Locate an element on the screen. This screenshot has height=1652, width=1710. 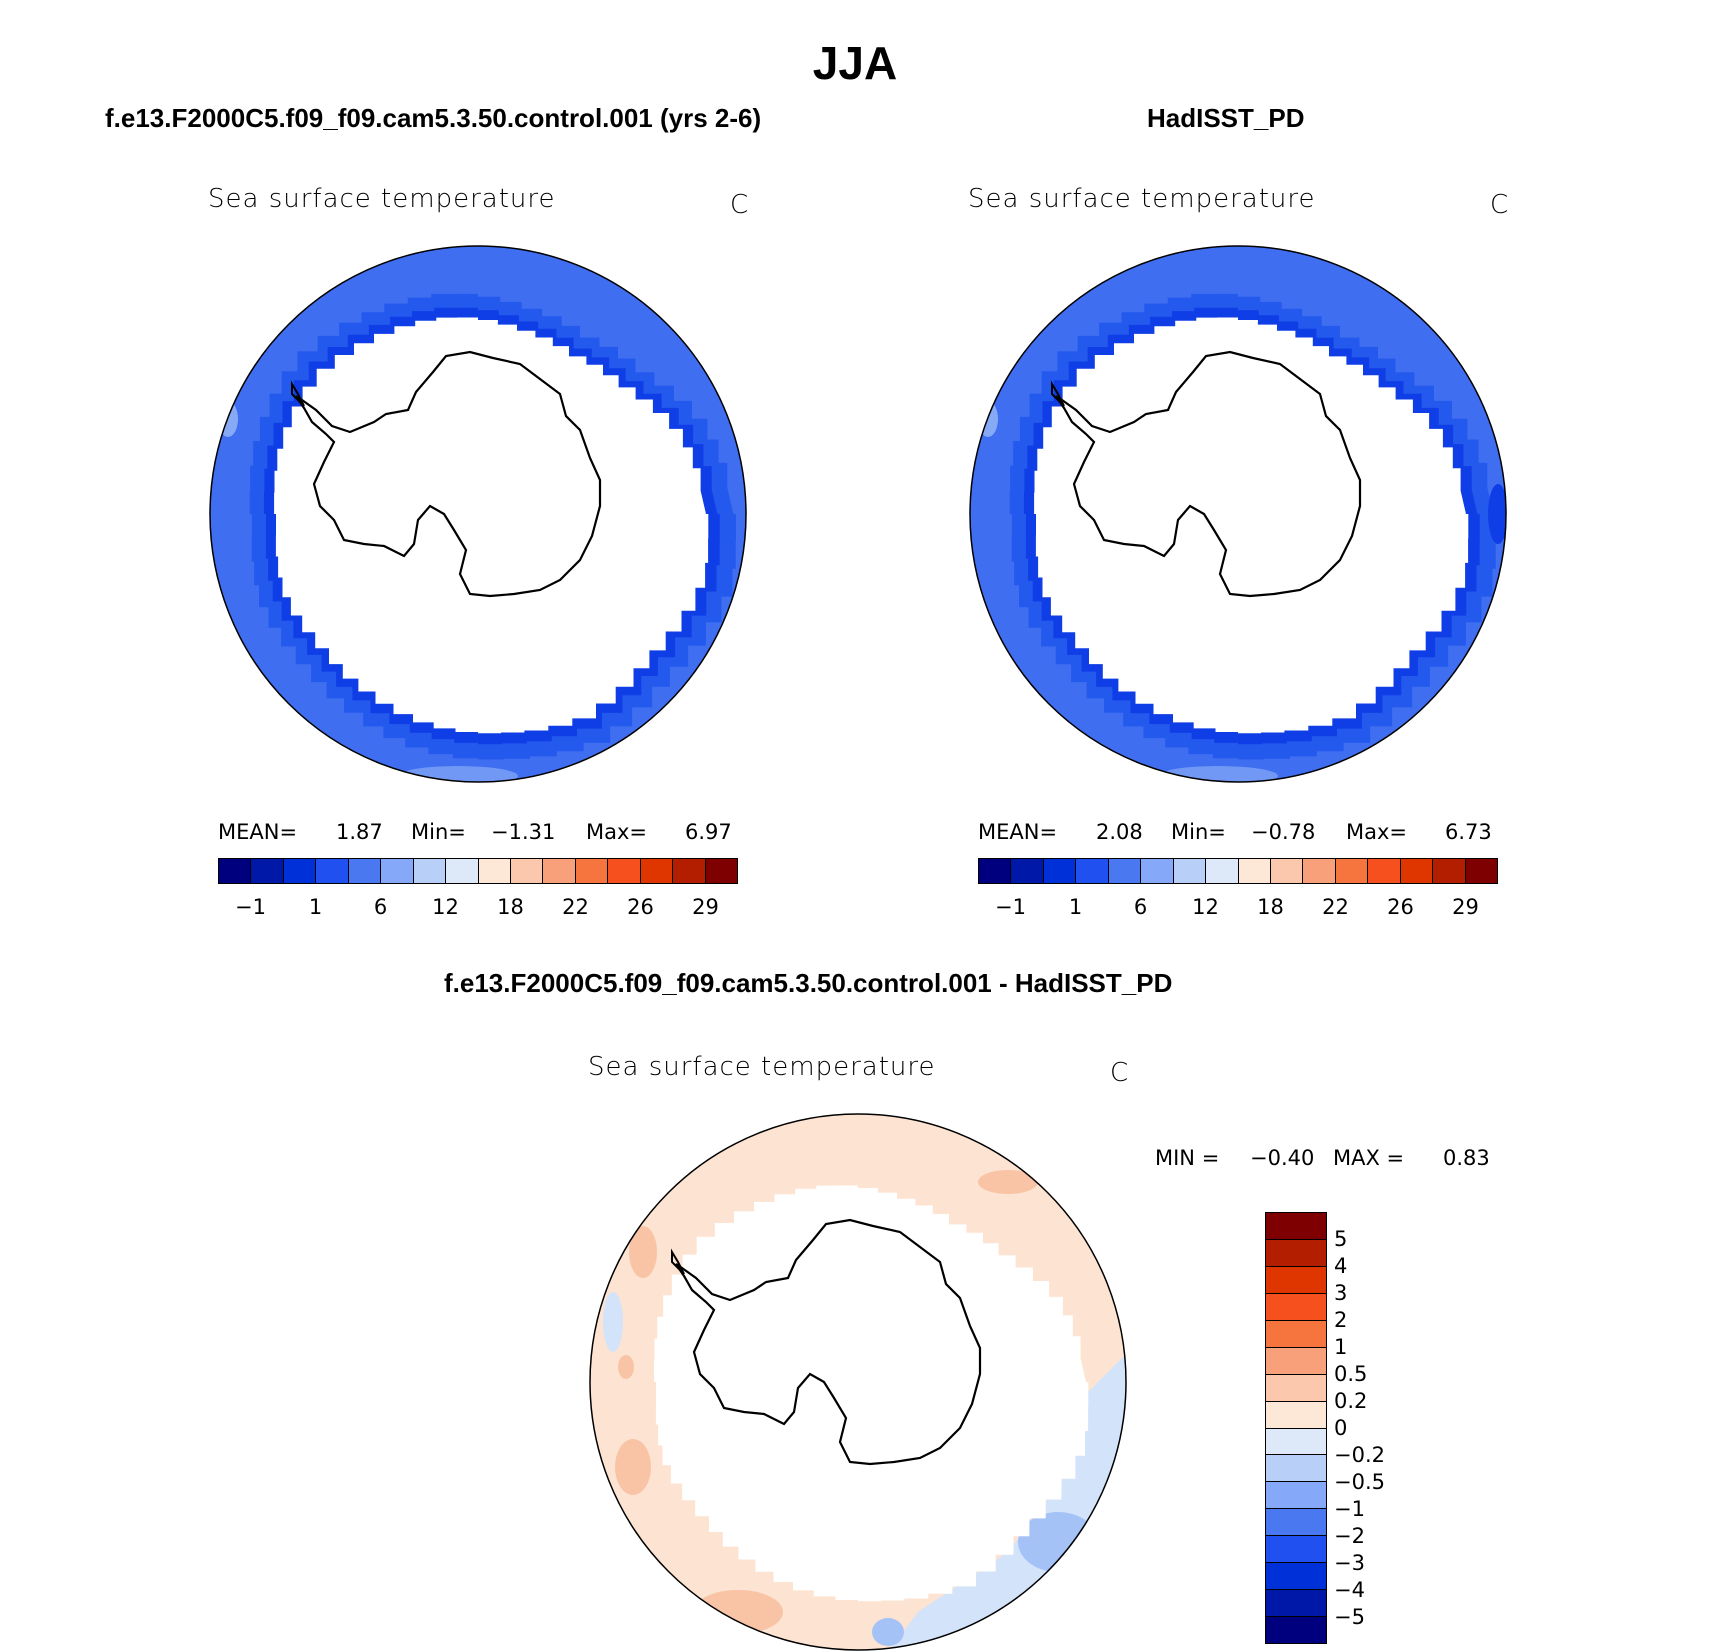
polar-map-diff is located at coordinates (858, 1382).